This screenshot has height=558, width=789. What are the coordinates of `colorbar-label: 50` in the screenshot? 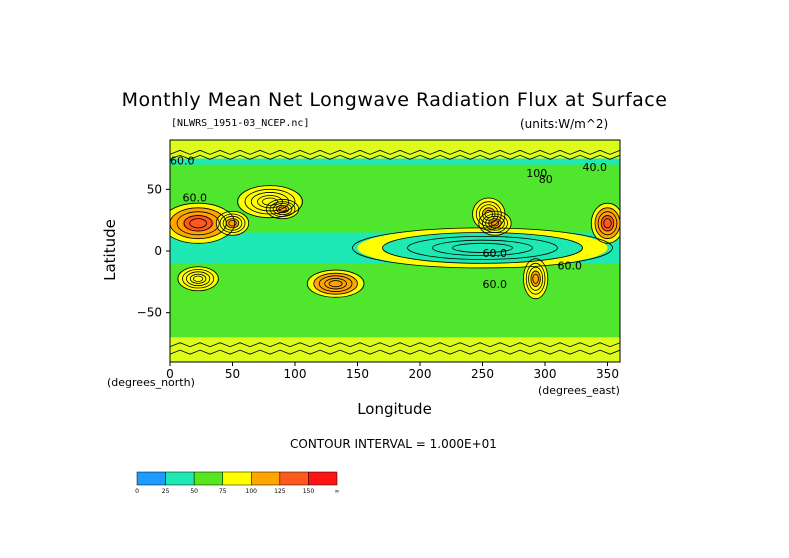 It's located at (194, 491).